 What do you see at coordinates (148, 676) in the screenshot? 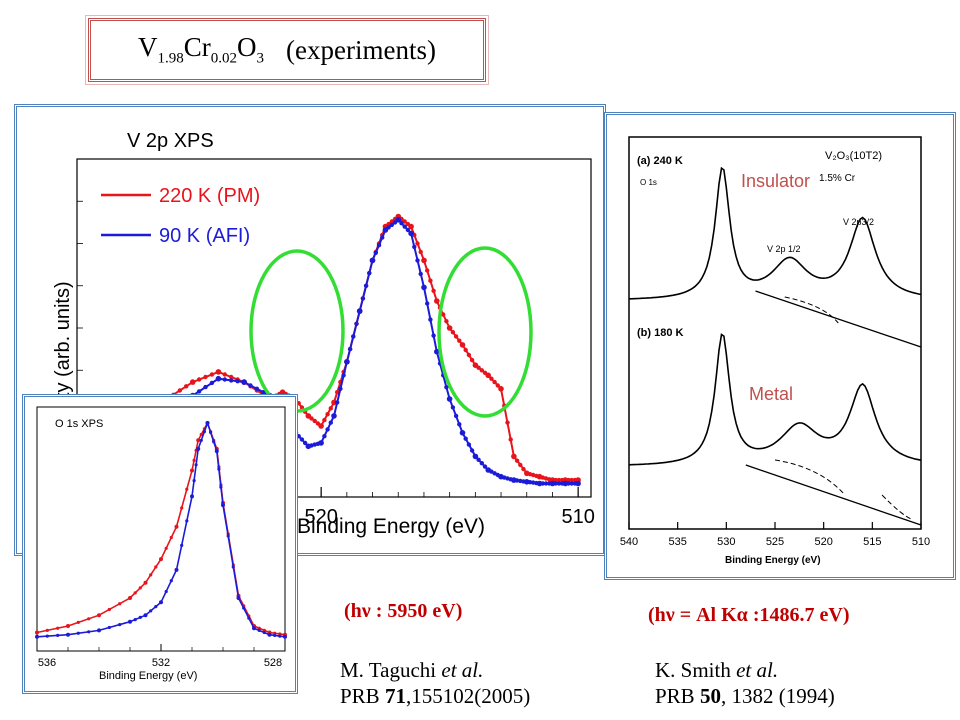
I see `o1s-xlabel: Binding Energy (eV)` at bounding box center [148, 676].